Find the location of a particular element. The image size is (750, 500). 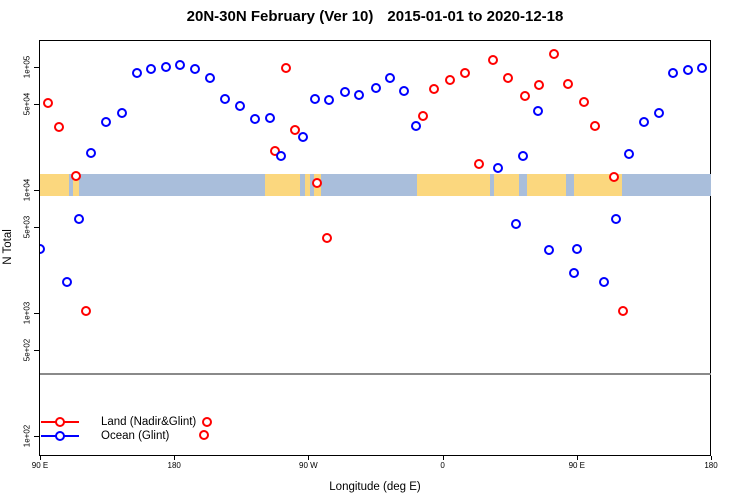

y-tick-label: 1e+05 is located at coordinates (27, 66).